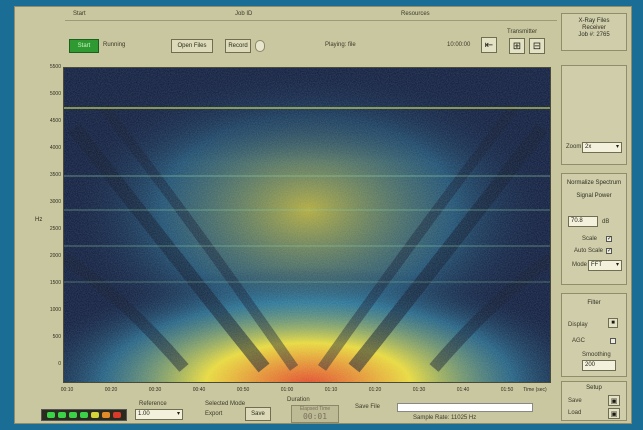 Image resolution: width=643 pixels, height=430 pixels. I want to click on time-readout: 10:00:00, so click(459, 45).